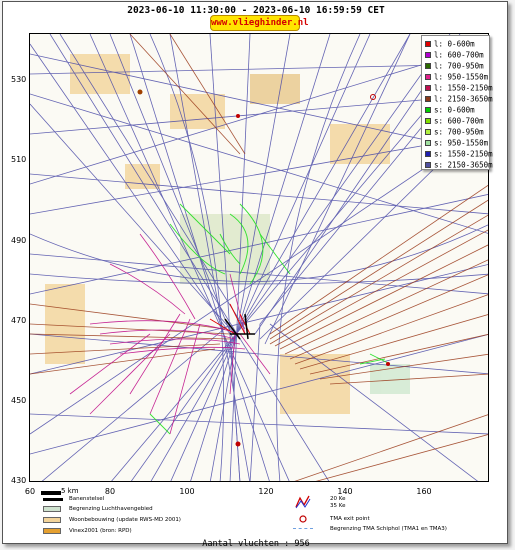  Describe the element at coordinates (51, 493) in the screenshot. I see `scale-bar` at that location.